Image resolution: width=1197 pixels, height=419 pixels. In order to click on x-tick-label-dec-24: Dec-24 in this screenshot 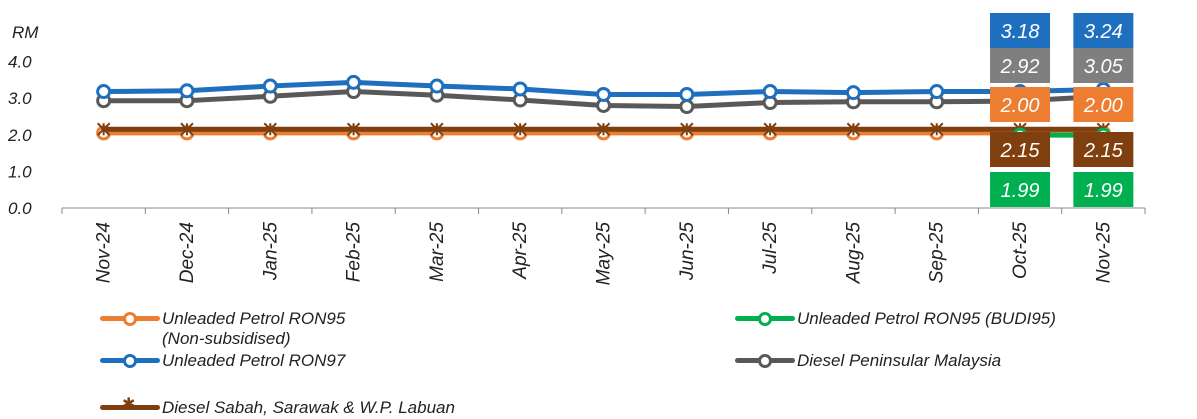, I will do `click(187, 252)`.